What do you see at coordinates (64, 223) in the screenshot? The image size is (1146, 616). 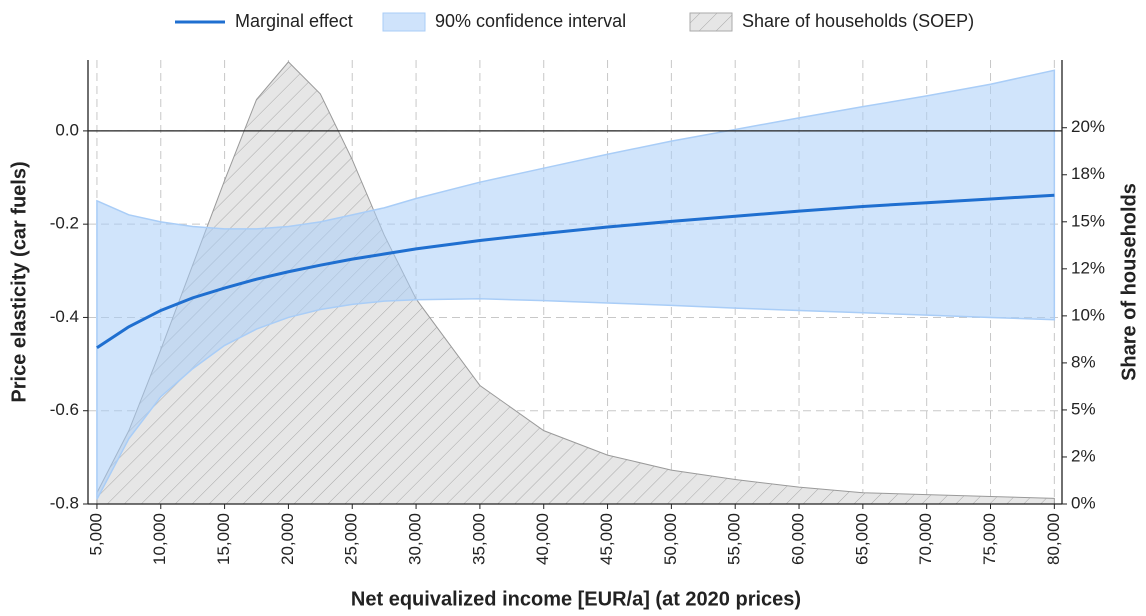 I see `y-tick-label: -0.2` at bounding box center [64, 223].